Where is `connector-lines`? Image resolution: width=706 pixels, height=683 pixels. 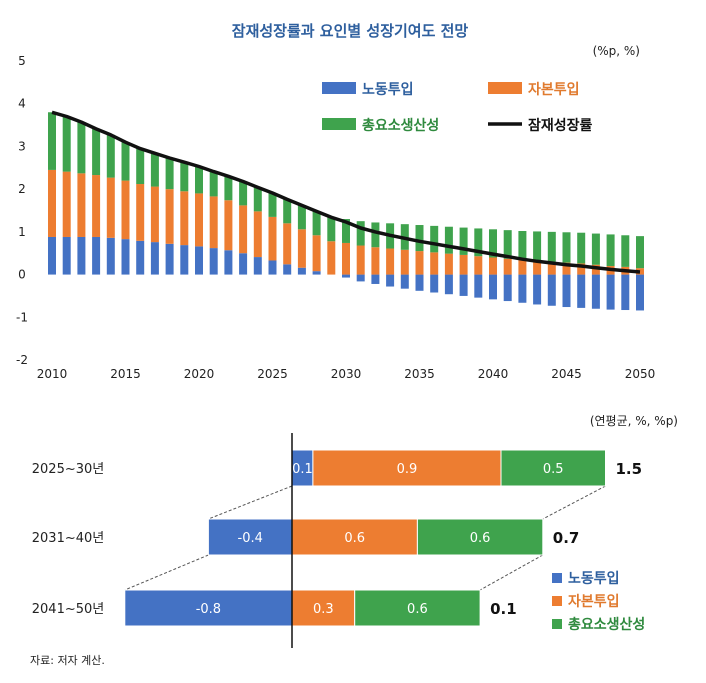 connector-lines is located at coordinates (365, 538).